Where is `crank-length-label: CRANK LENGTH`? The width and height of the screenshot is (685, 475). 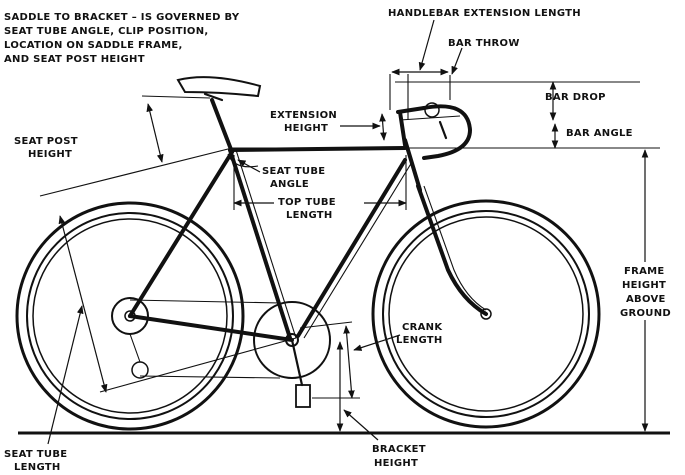 crank-length-label: CRANK LENGTH is located at coordinates (419, 334).